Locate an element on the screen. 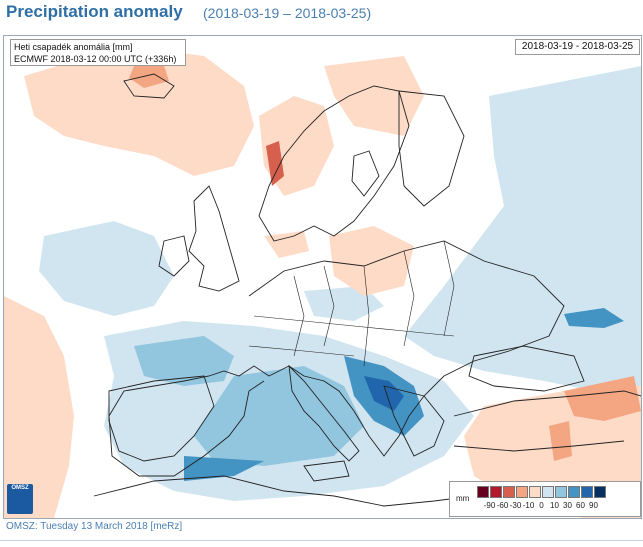 This screenshot has height=547, width=643. legend-label: 10 is located at coordinates (554, 505).